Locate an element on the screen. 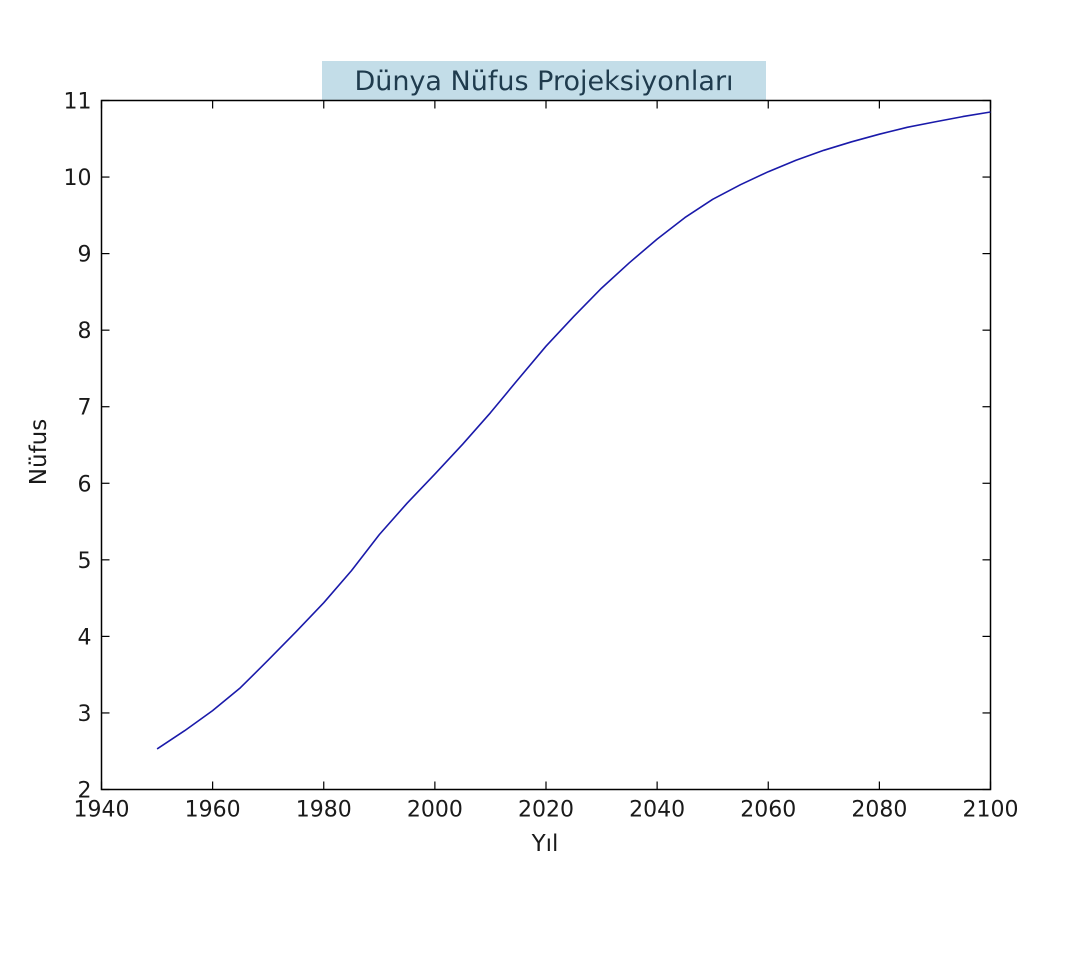 This screenshot has width=1076, height=976. y-axis-label: Nüfus is located at coordinates (39, 452).